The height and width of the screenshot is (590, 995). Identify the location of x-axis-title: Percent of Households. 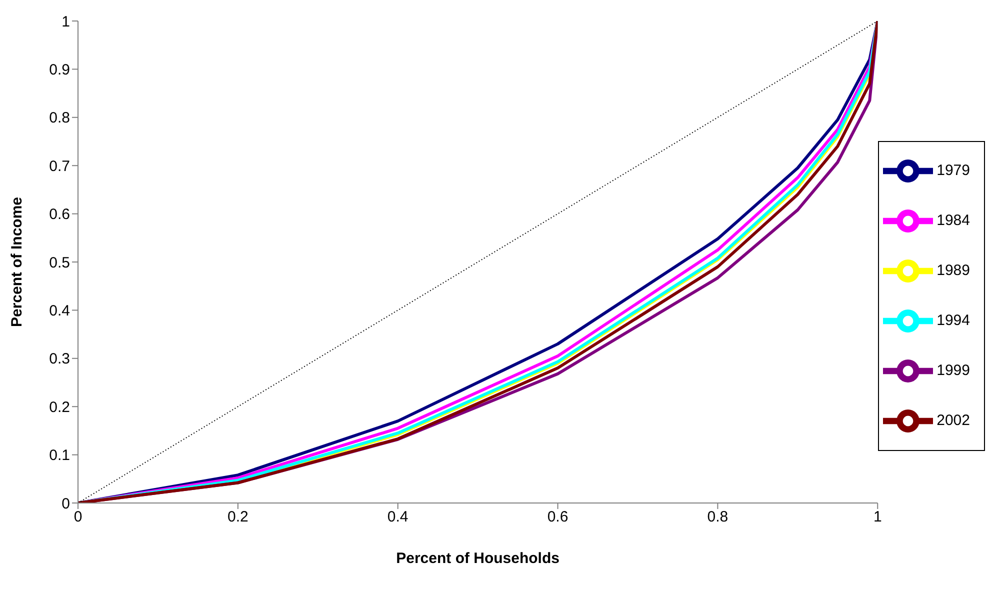
(478, 558).